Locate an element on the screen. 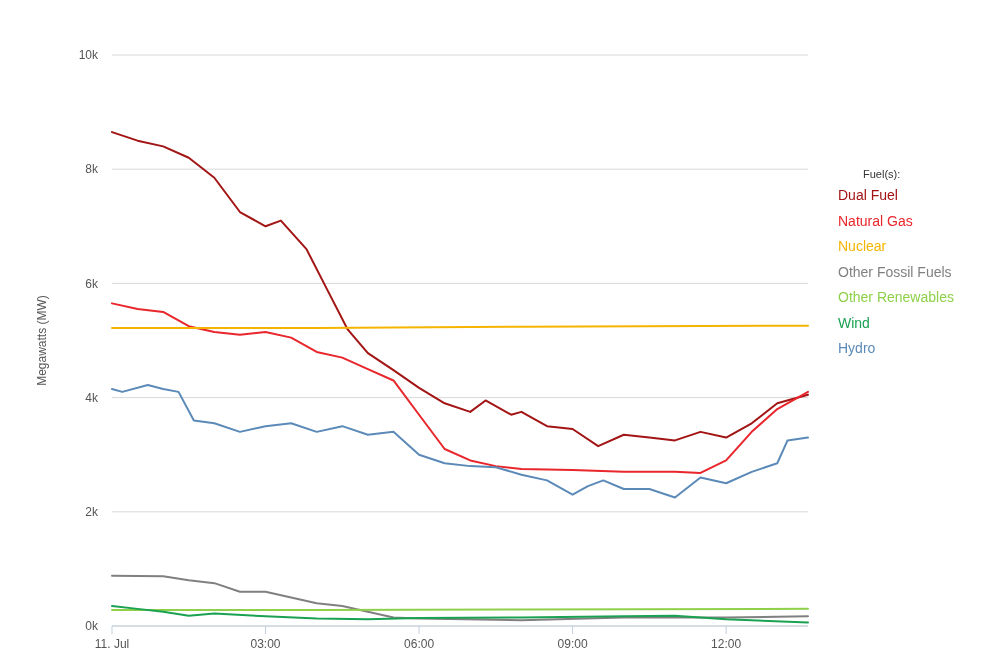 The width and height of the screenshot is (1007, 666). text: Dual Fuel is located at coordinates (868, 195).